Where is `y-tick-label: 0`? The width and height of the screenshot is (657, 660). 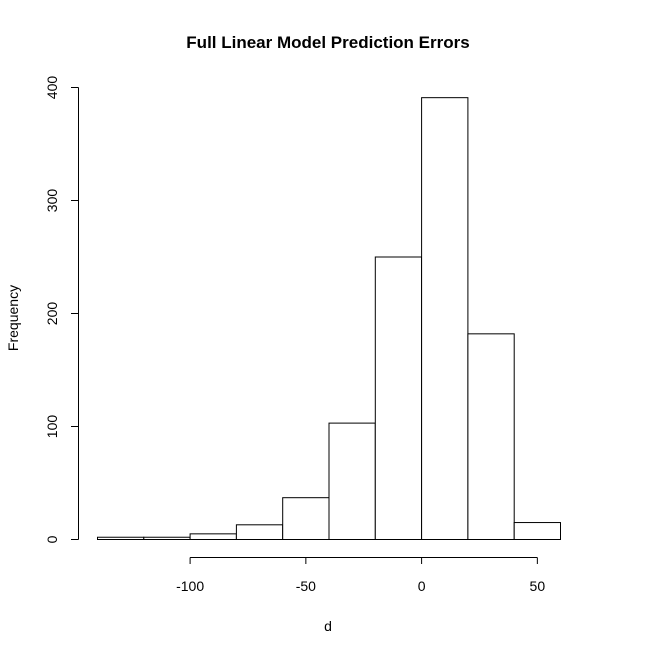 y-tick-label: 0 is located at coordinates (52, 539).